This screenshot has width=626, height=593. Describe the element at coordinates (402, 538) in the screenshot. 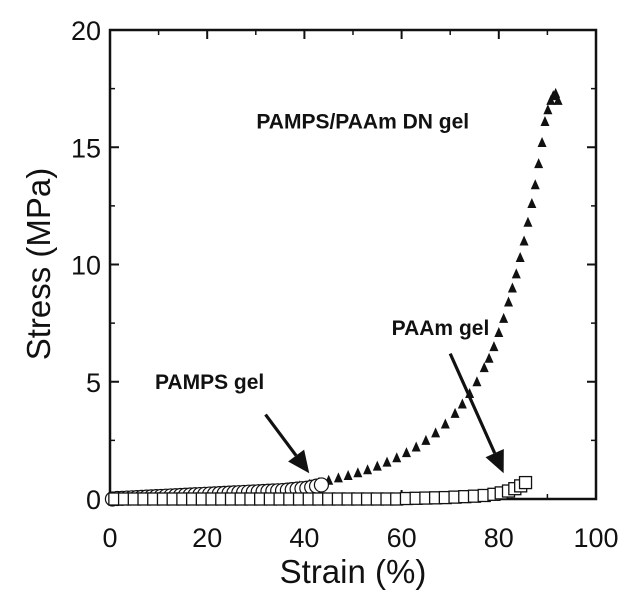

I see `x-tick-label: 60` at that location.